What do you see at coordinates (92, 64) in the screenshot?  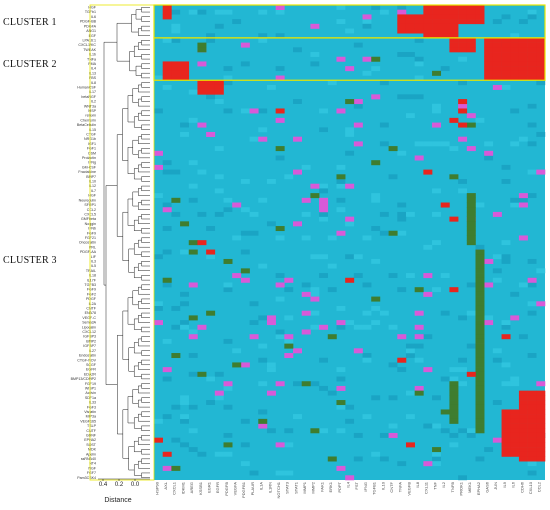 I see `row-label: PMA` at bounding box center [92, 64].